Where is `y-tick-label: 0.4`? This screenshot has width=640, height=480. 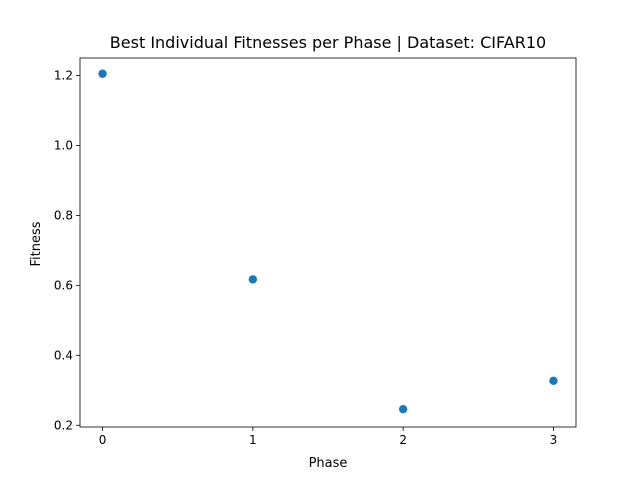
y-tick-label: 0.4 is located at coordinates (63, 355).